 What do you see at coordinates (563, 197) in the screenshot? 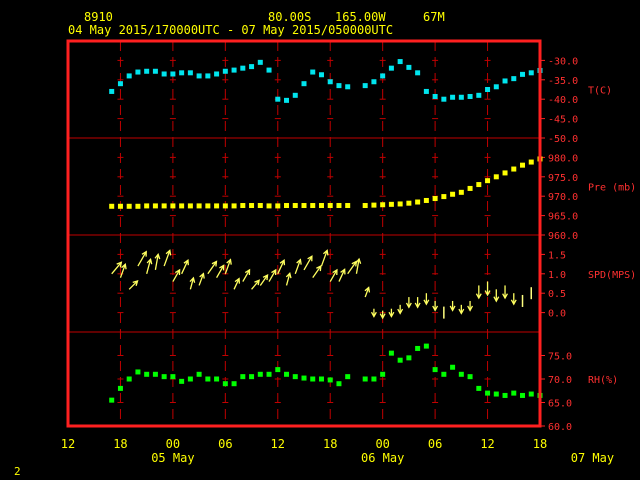
I see `y-tick-label: 970.0` at bounding box center [563, 197].